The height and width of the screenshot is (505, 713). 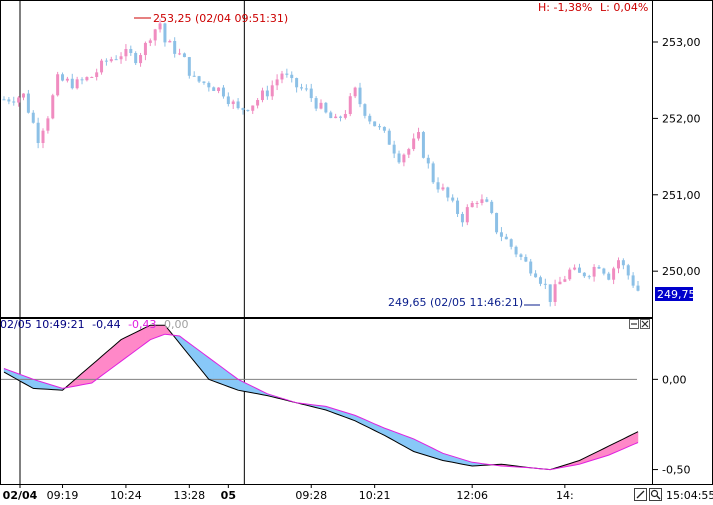 What do you see at coordinates (689, 495) in the screenshot?
I see `time-readout: 15:04:55` at bounding box center [689, 495].